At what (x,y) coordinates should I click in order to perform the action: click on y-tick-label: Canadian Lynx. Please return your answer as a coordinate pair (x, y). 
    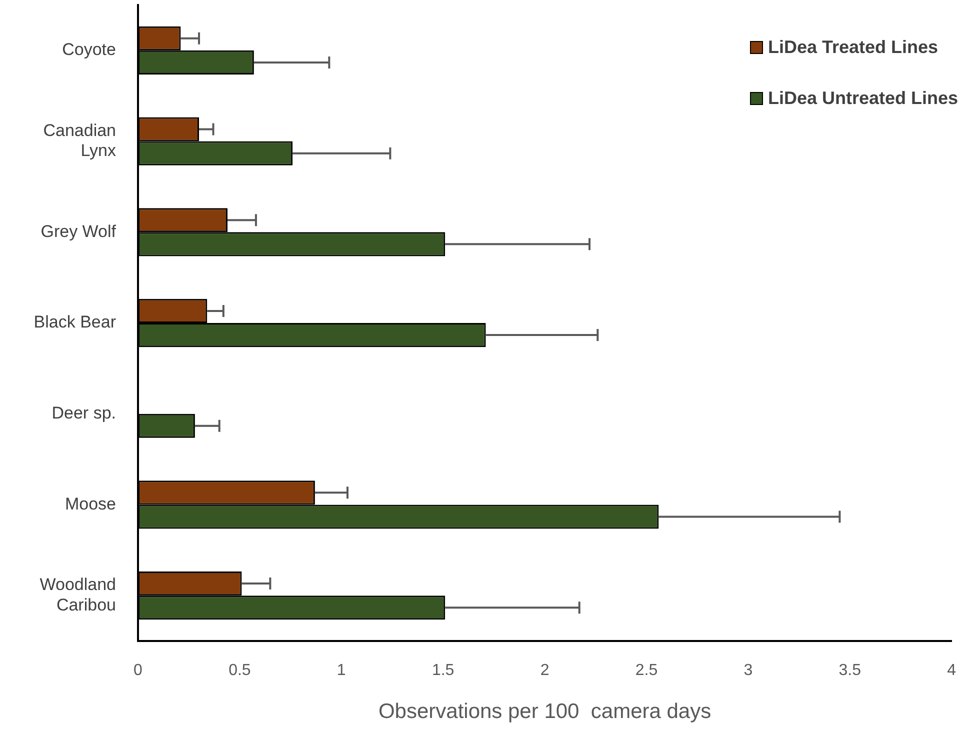
    Looking at the image, I should click on (79, 140).